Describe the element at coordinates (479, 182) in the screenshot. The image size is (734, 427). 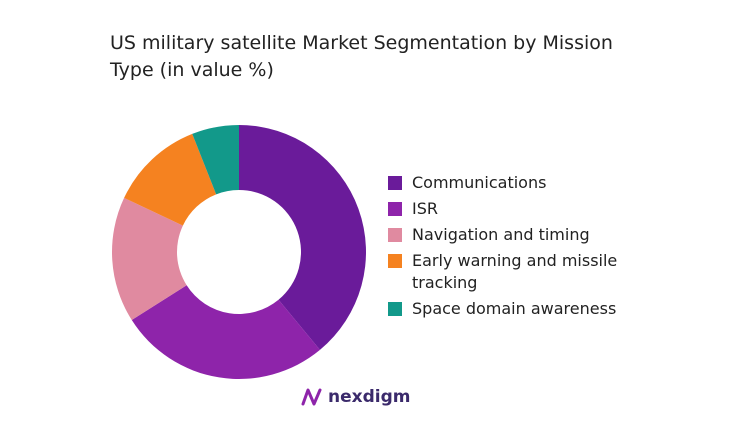
I see `legend-label: Communications` at that location.